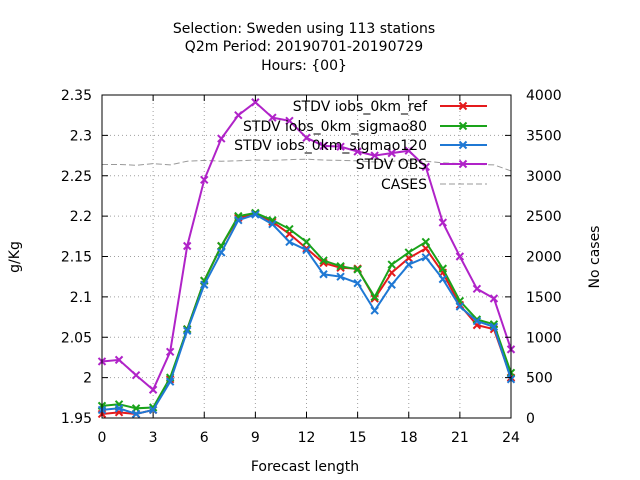 Image resolution: width=640 pixels, height=480 pixels. What do you see at coordinates (595, 257) in the screenshot?
I see `y2-axis-label: No cases` at bounding box center [595, 257].